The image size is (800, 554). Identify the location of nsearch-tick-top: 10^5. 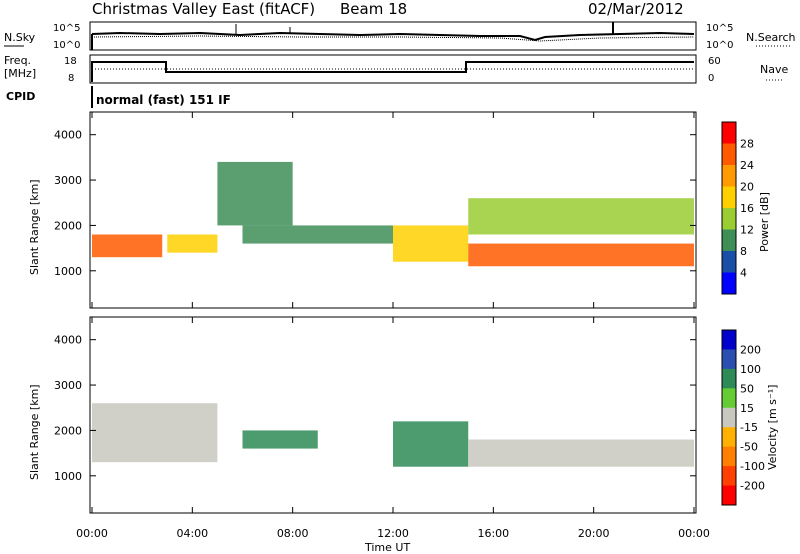
(719, 28).